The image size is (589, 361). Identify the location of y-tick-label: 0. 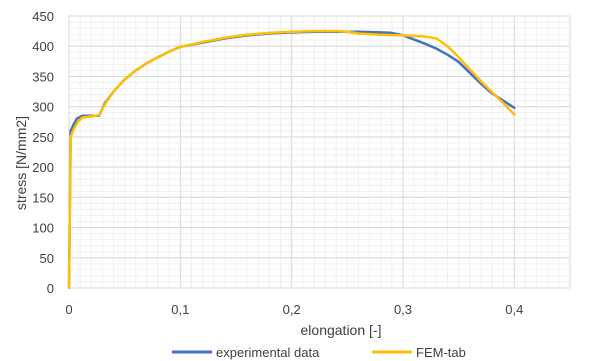
(50, 288).